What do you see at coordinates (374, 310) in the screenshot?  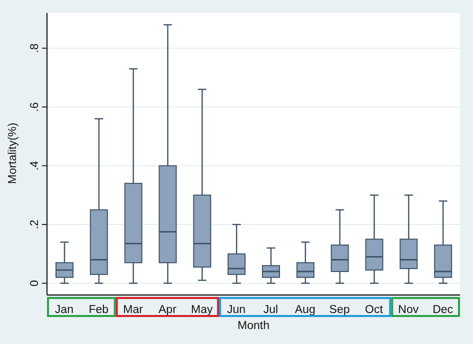 I see `x-tick-label: Oct` at bounding box center [374, 310].